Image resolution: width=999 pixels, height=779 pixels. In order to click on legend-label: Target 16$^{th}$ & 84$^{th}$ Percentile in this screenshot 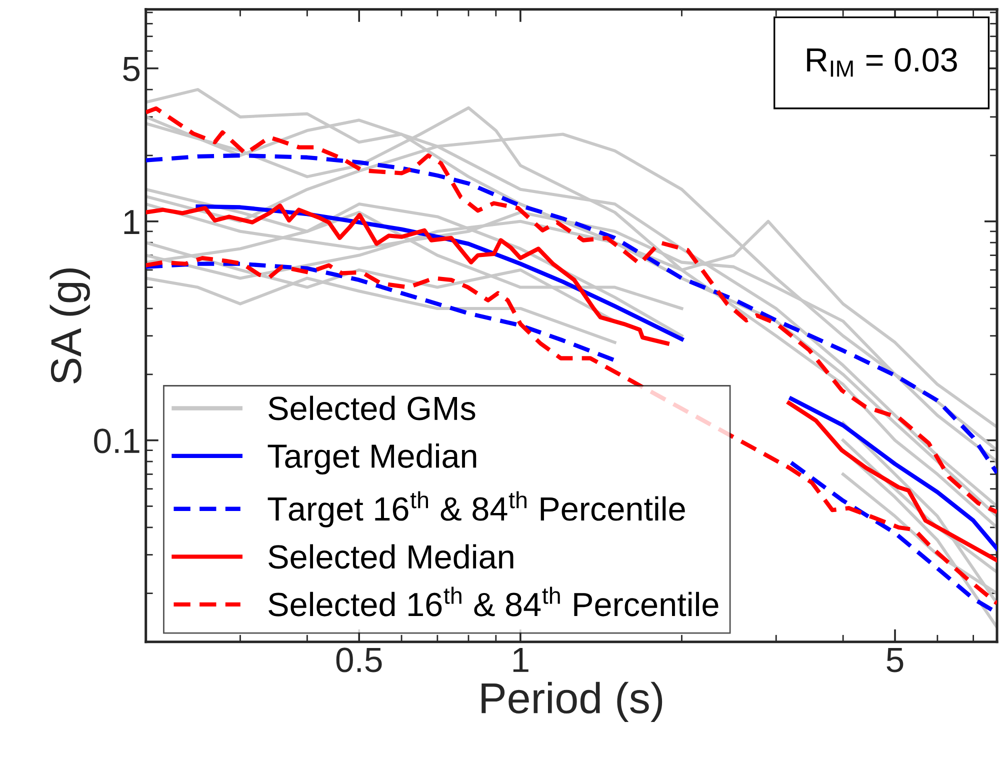, I will do `click(476, 509)`.